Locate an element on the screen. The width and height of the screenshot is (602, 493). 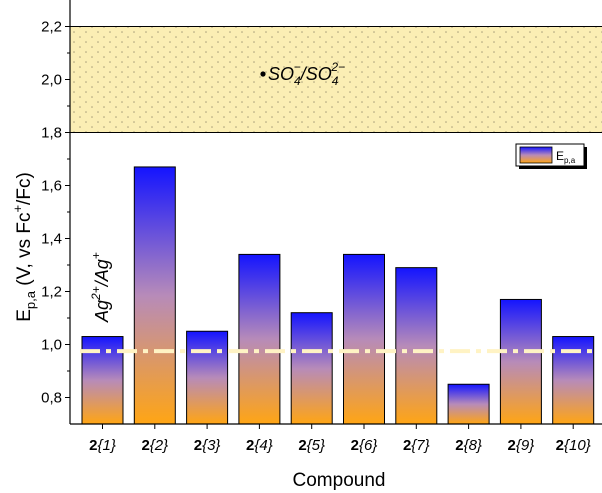
band-label-sub1: 4 is located at coordinates (297, 81).